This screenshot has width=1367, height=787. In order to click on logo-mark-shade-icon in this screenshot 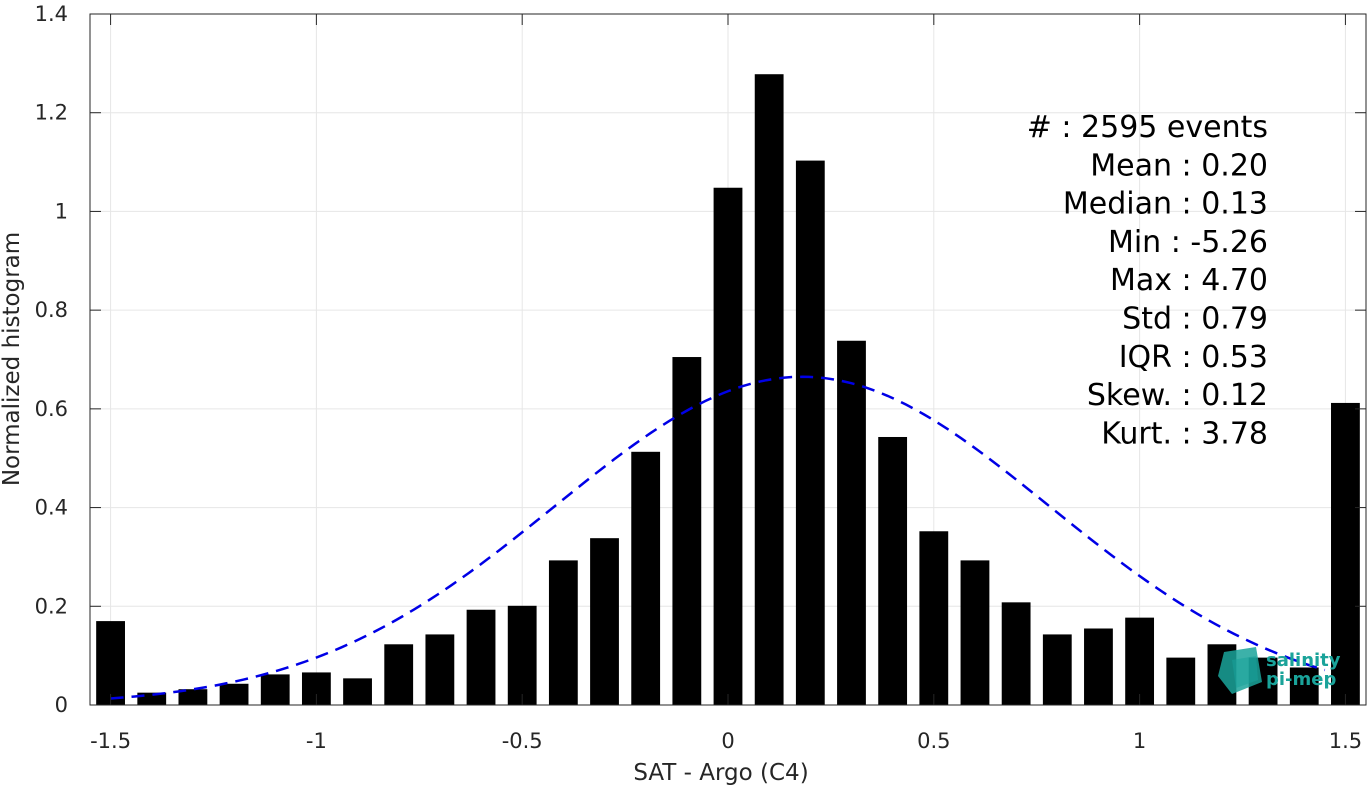, I will do `click(1245, 672)`.